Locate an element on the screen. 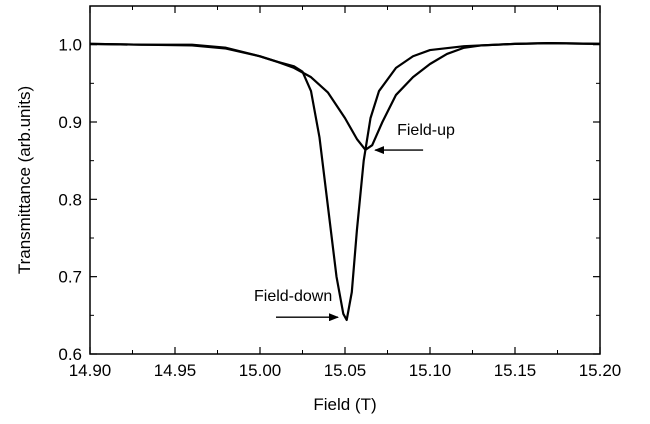 This screenshot has width=650, height=424. field-down-label: Field-down is located at coordinates (293, 296).